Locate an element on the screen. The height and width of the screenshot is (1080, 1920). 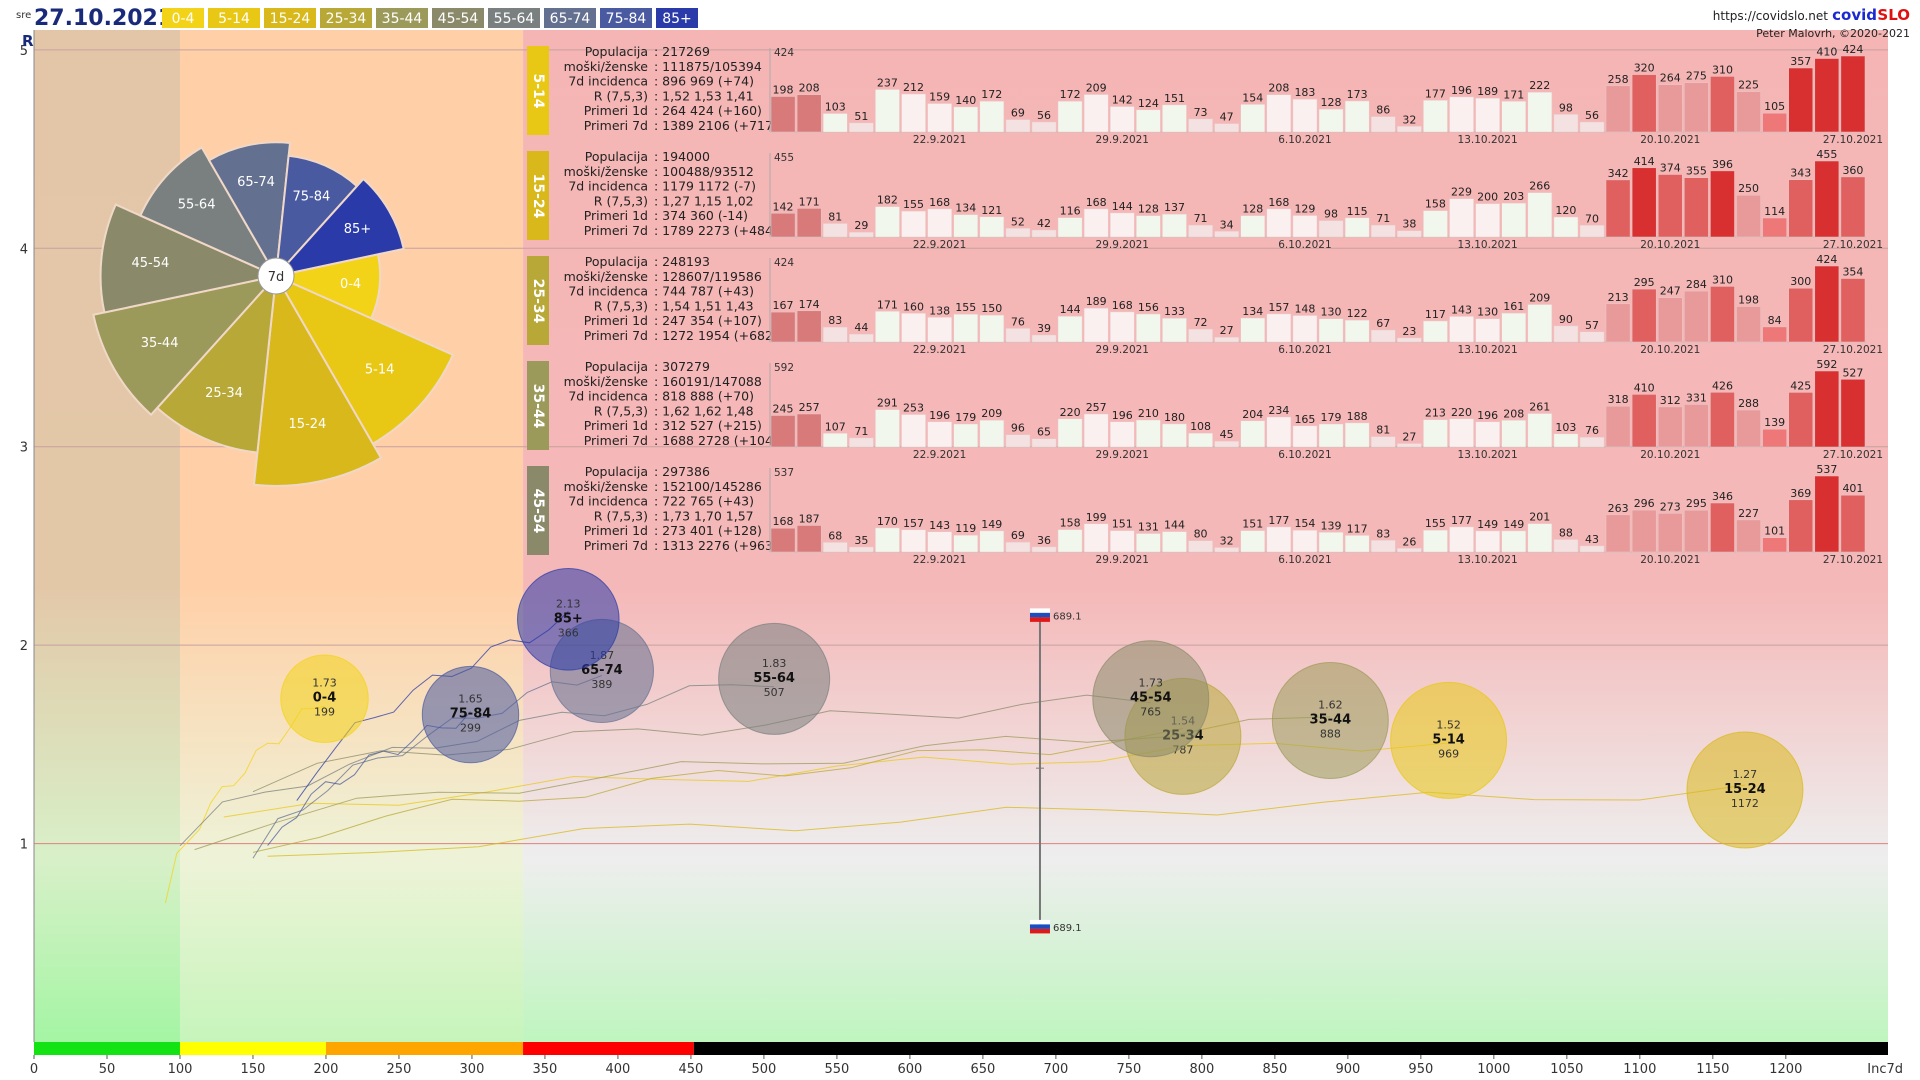
x-tick-label: 550 is located at coordinates (836, 1069).